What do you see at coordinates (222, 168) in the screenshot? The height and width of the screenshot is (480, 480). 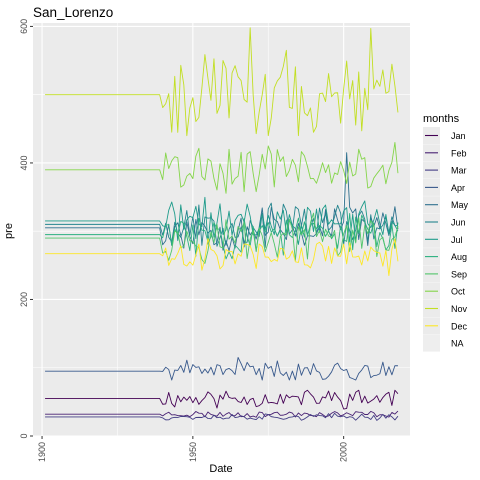 I see `series-line-oct` at bounding box center [222, 168].